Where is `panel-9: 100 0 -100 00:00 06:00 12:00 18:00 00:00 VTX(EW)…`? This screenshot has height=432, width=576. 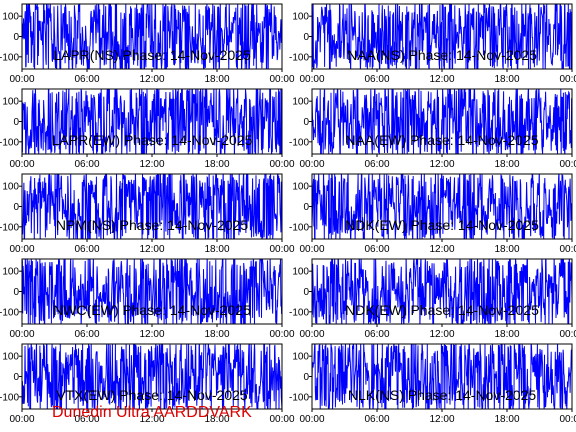 panel-9: 100 0 -100 00:00 06:00 12:00 18:00 00:00 VTX(EW)… is located at coordinates (147, 384).